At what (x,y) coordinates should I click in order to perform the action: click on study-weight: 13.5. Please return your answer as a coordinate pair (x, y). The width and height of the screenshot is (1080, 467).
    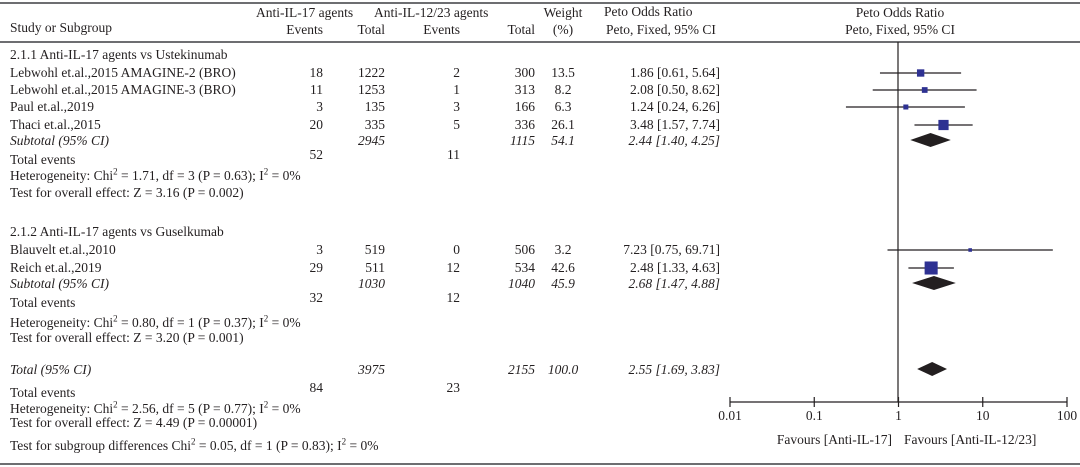
    Looking at the image, I should click on (563, 72).